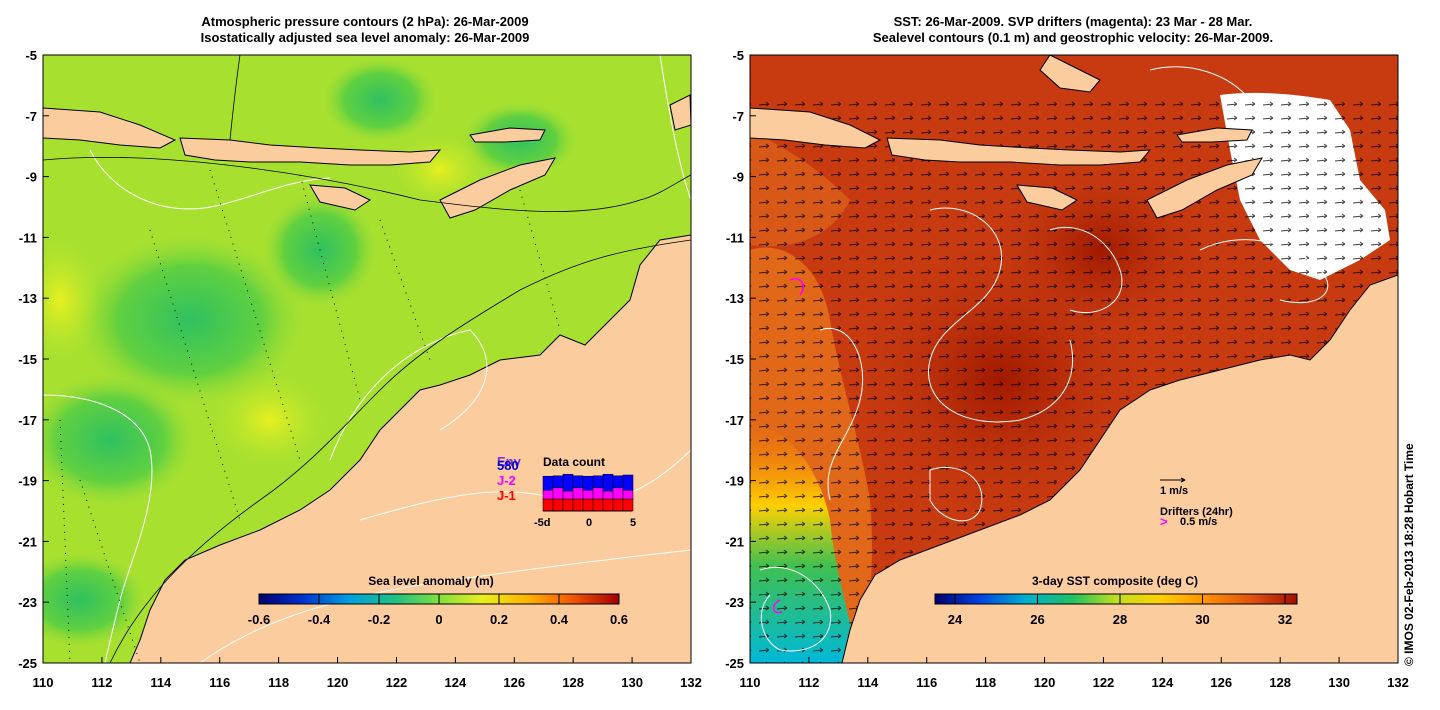  What do you see at coordinates (619, 619) in the screenshot?
I see `sla-colorbar-tick-label: 0.6` at bounding box center [619, 619].